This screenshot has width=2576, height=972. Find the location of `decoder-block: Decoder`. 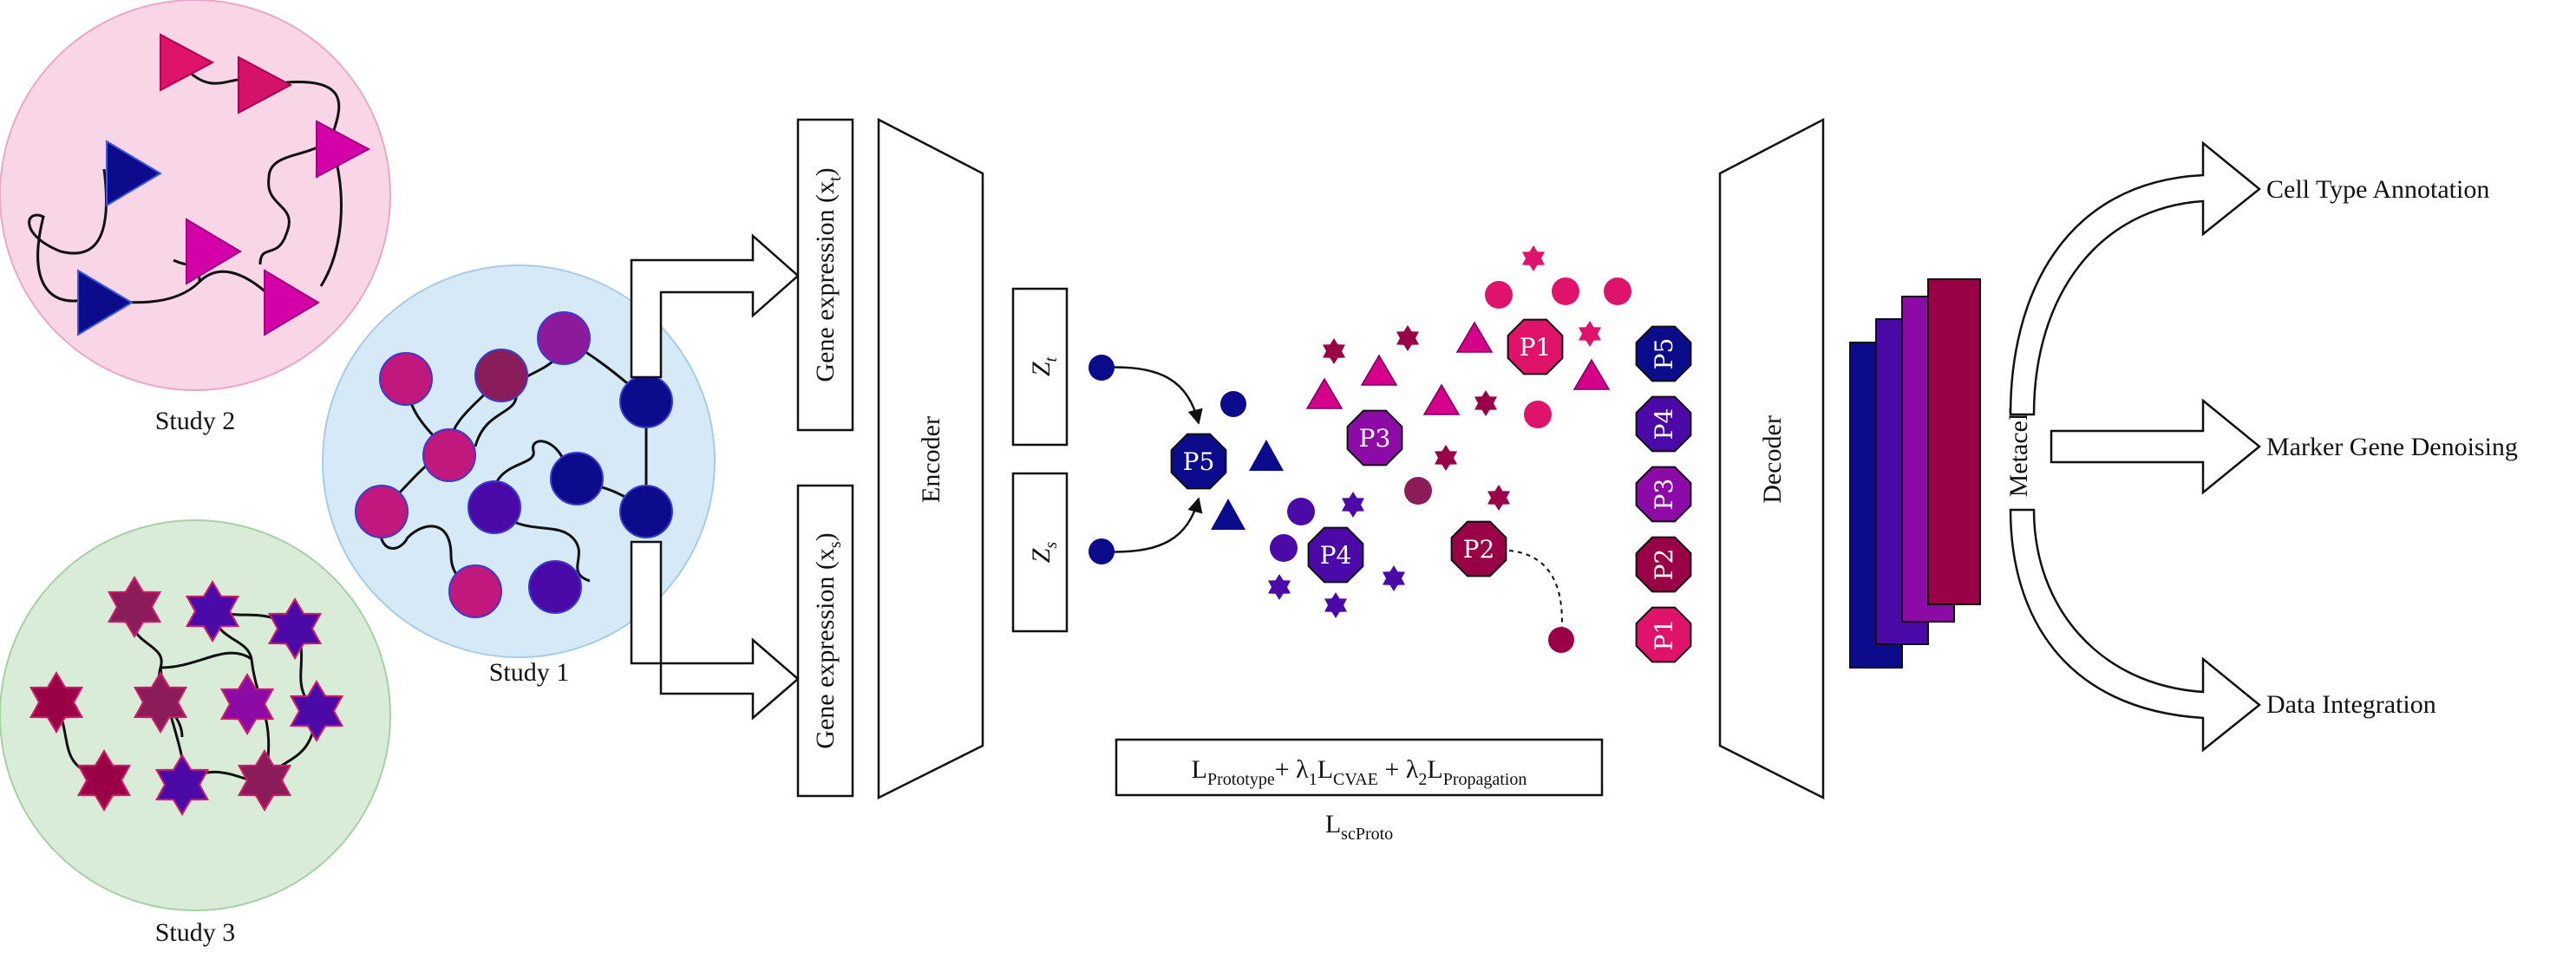

decoder-block: Decoder is located at coordinates (1771, 458).